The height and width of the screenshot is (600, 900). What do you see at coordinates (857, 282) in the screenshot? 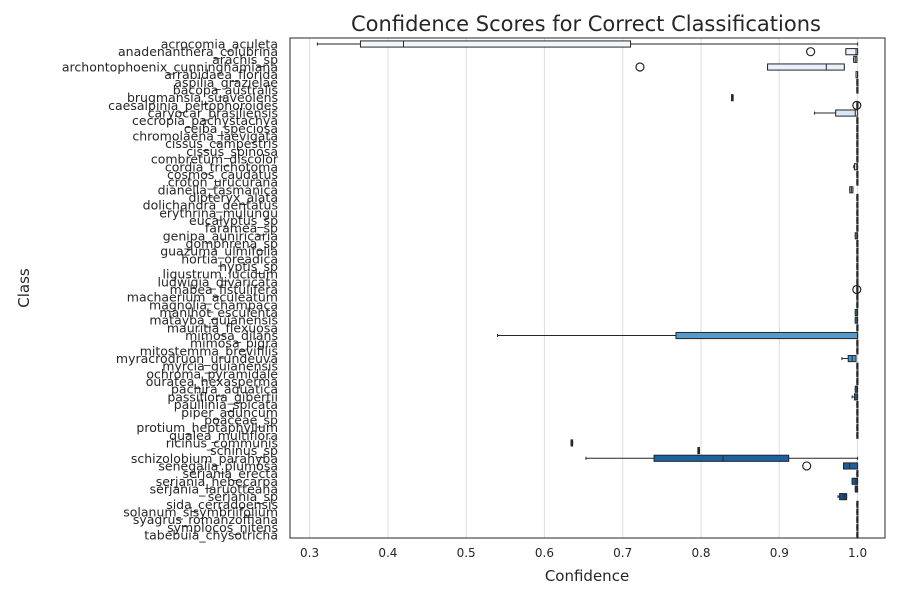
I see `box-ludwigia_divaricata` at bounding box center [857, 282].